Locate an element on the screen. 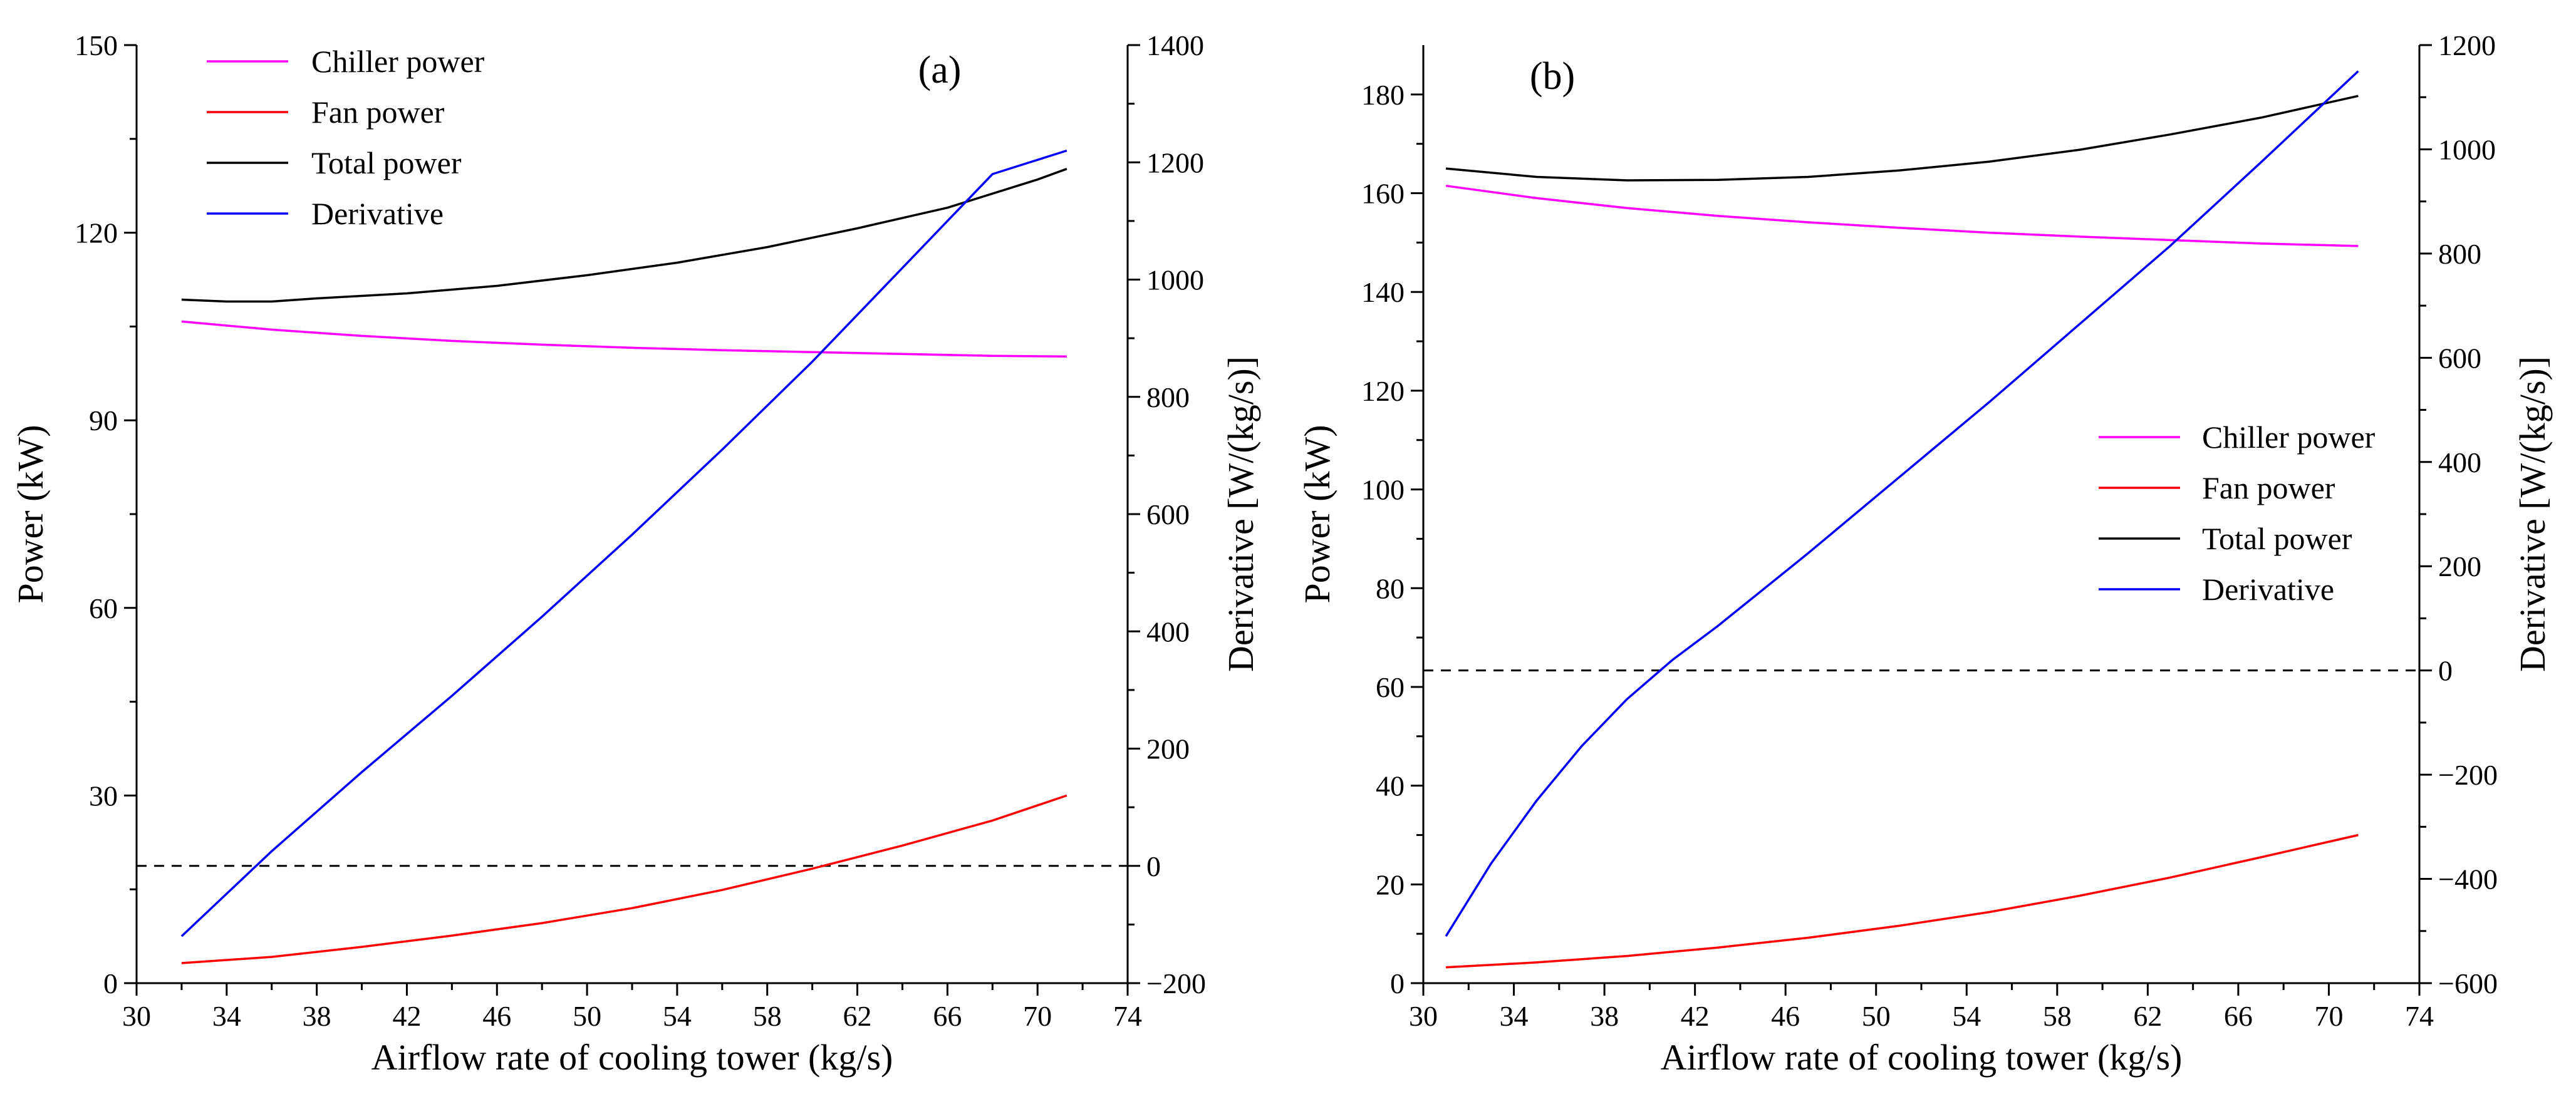  panel-label: (a) is located at coordinates (940, 70).